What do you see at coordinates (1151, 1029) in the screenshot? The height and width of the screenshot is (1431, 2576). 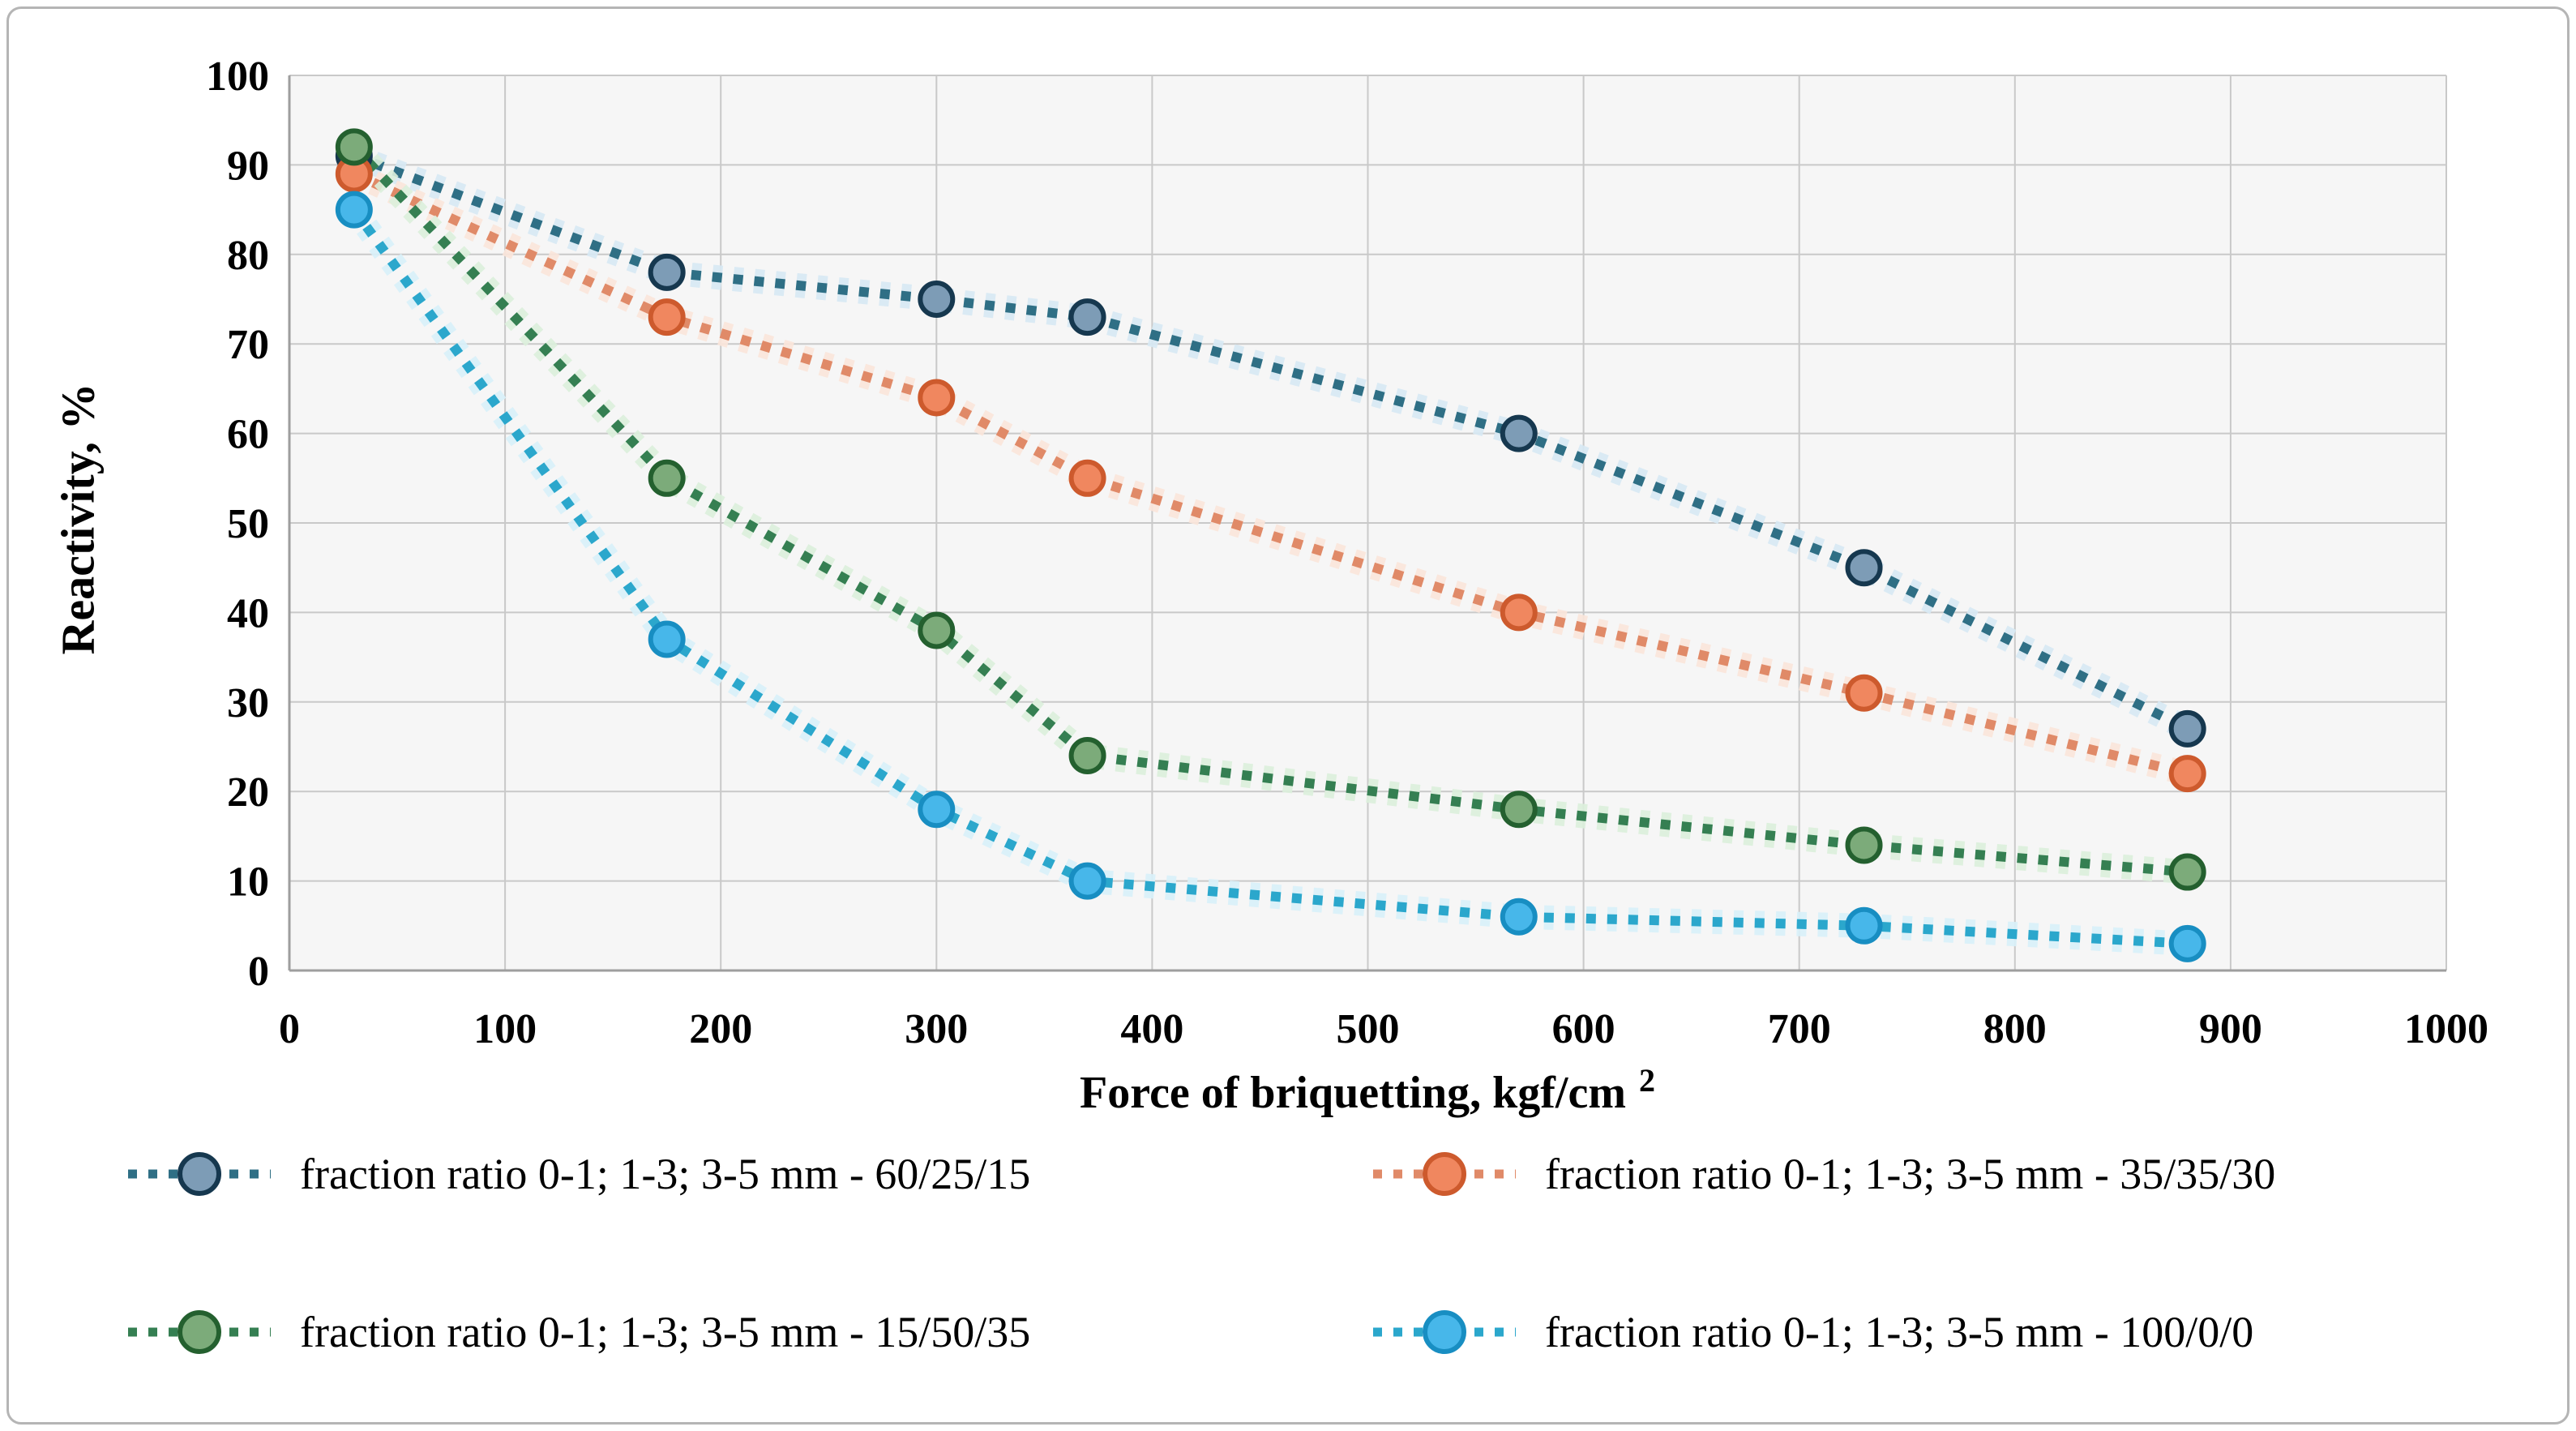 I see `x-tick-label: 400` at bounding box center [1151, 1029].